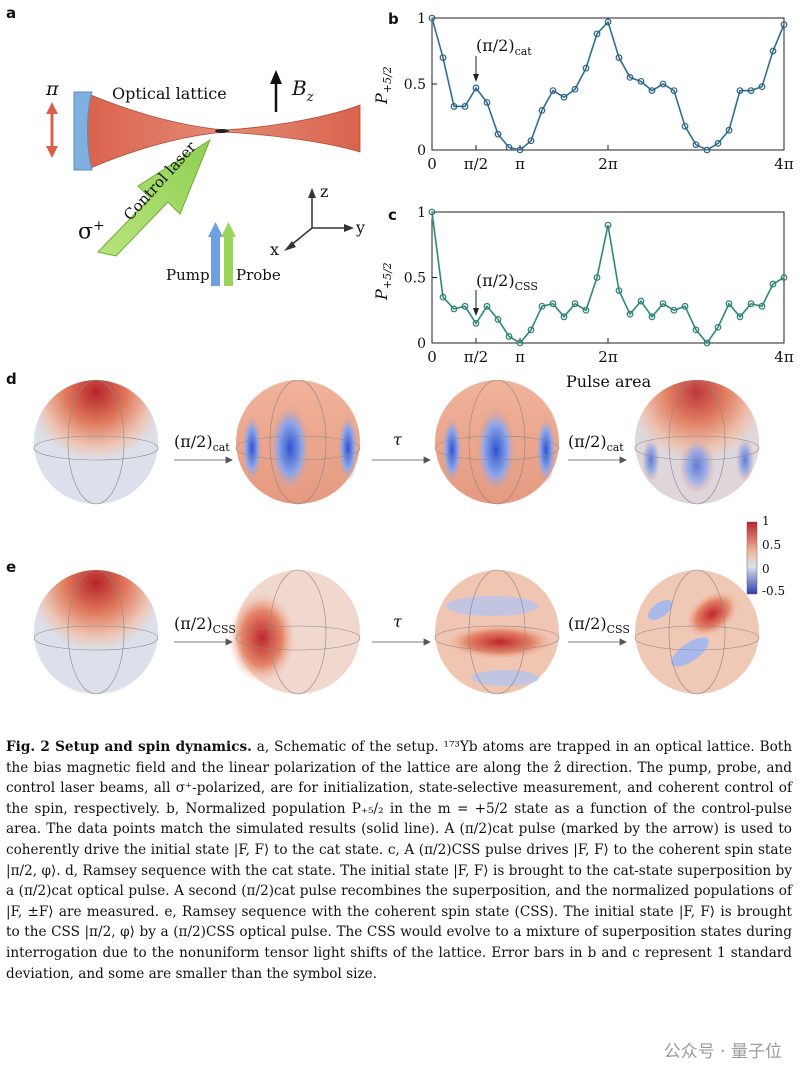 The image size is (800, 1080). Describe the element at coordinates (381, 98) in the screenshot. I see `plot-b-ylabel-main: P` at that location.